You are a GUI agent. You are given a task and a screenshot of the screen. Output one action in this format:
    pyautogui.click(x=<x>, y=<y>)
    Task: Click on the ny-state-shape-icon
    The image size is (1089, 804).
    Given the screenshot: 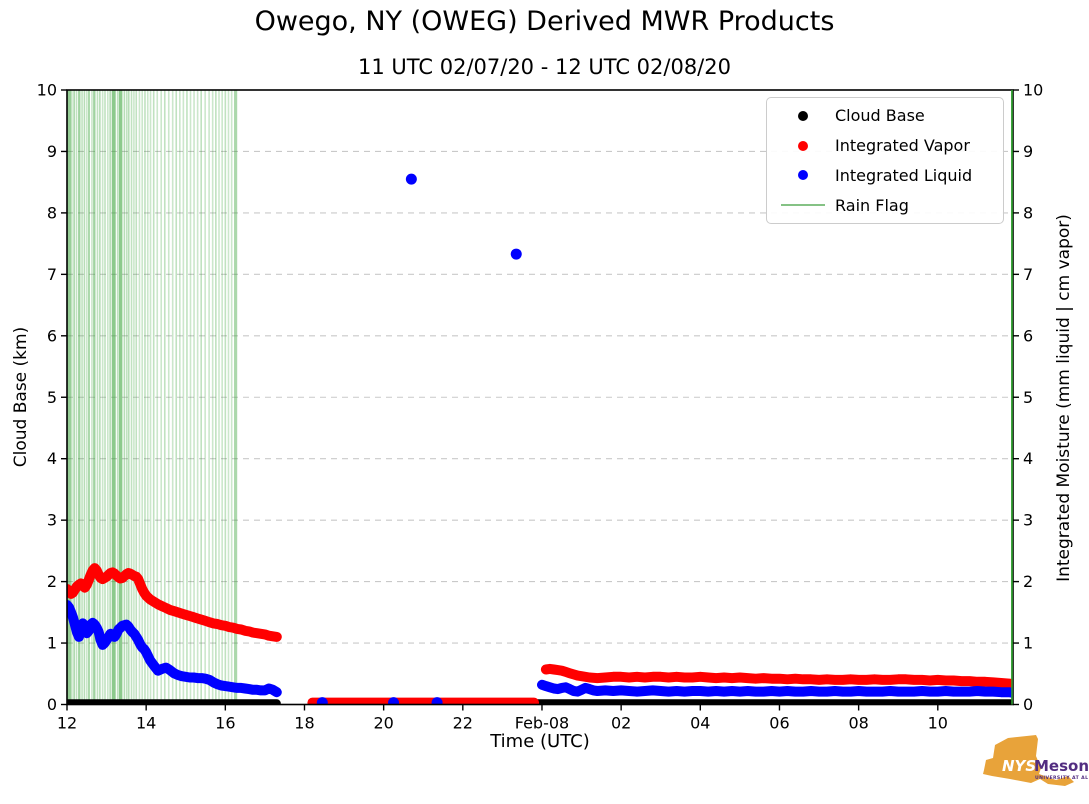 What is the action you would take?
    pyautogui.click(x=1028, y=760)
    